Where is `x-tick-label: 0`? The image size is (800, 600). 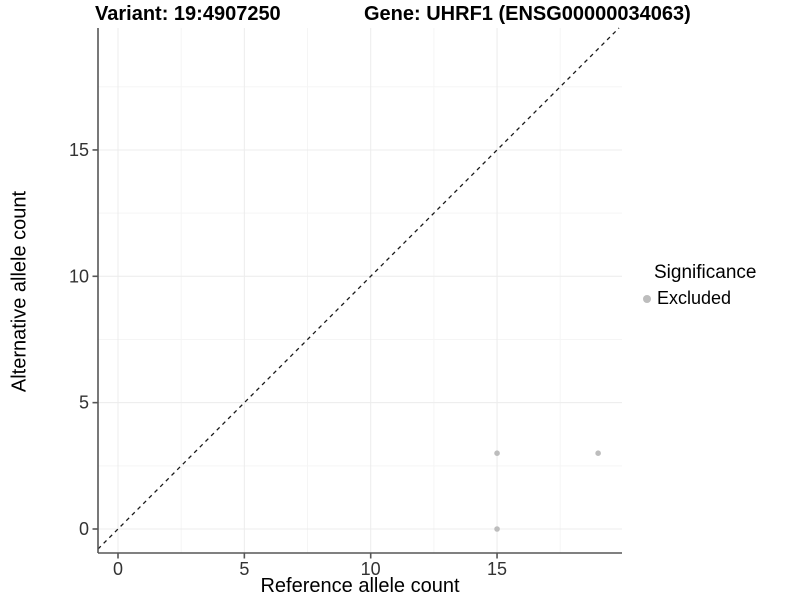
x-tick-label: 0 is located at coordinates (118, 569).